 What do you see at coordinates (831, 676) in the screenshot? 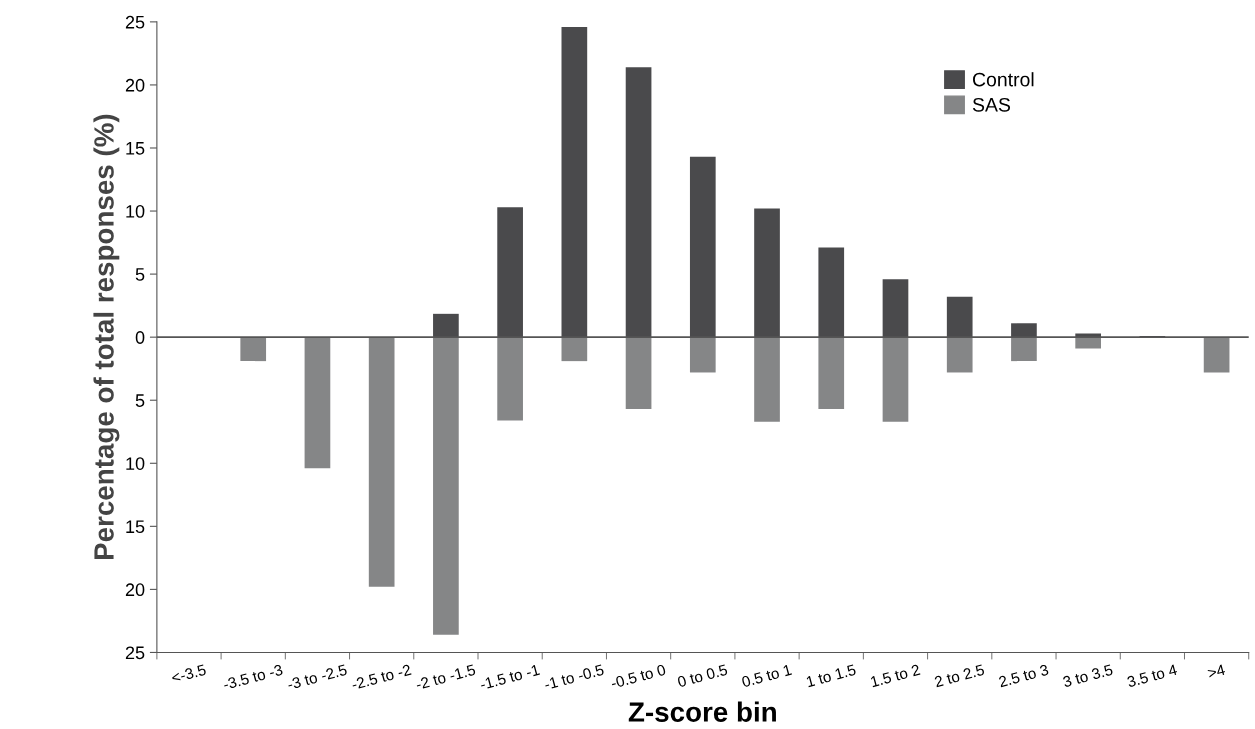
I see `x-tick-label: 1 to 1.5` at bounding box center [831, 676].